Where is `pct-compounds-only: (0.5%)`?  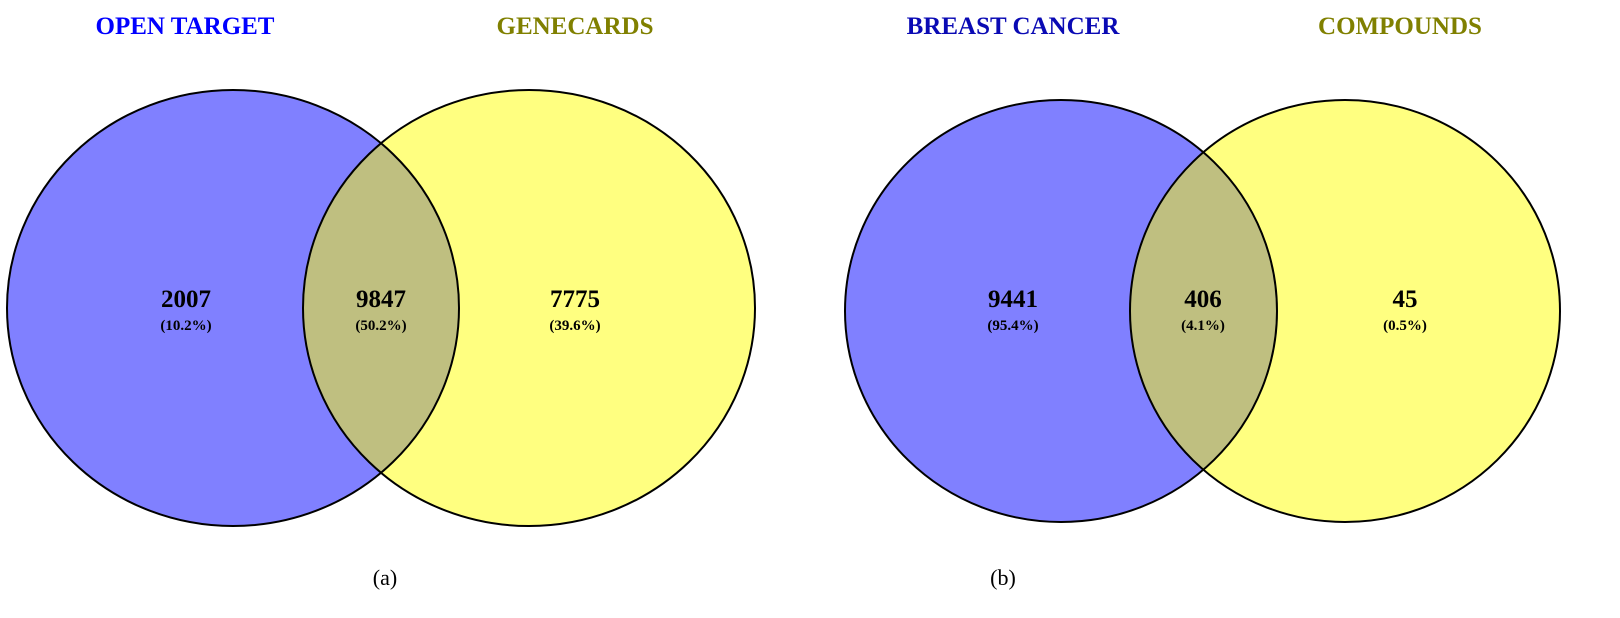
pct-compounds-only: (0.5%) is located at coordinates (1405, 326).